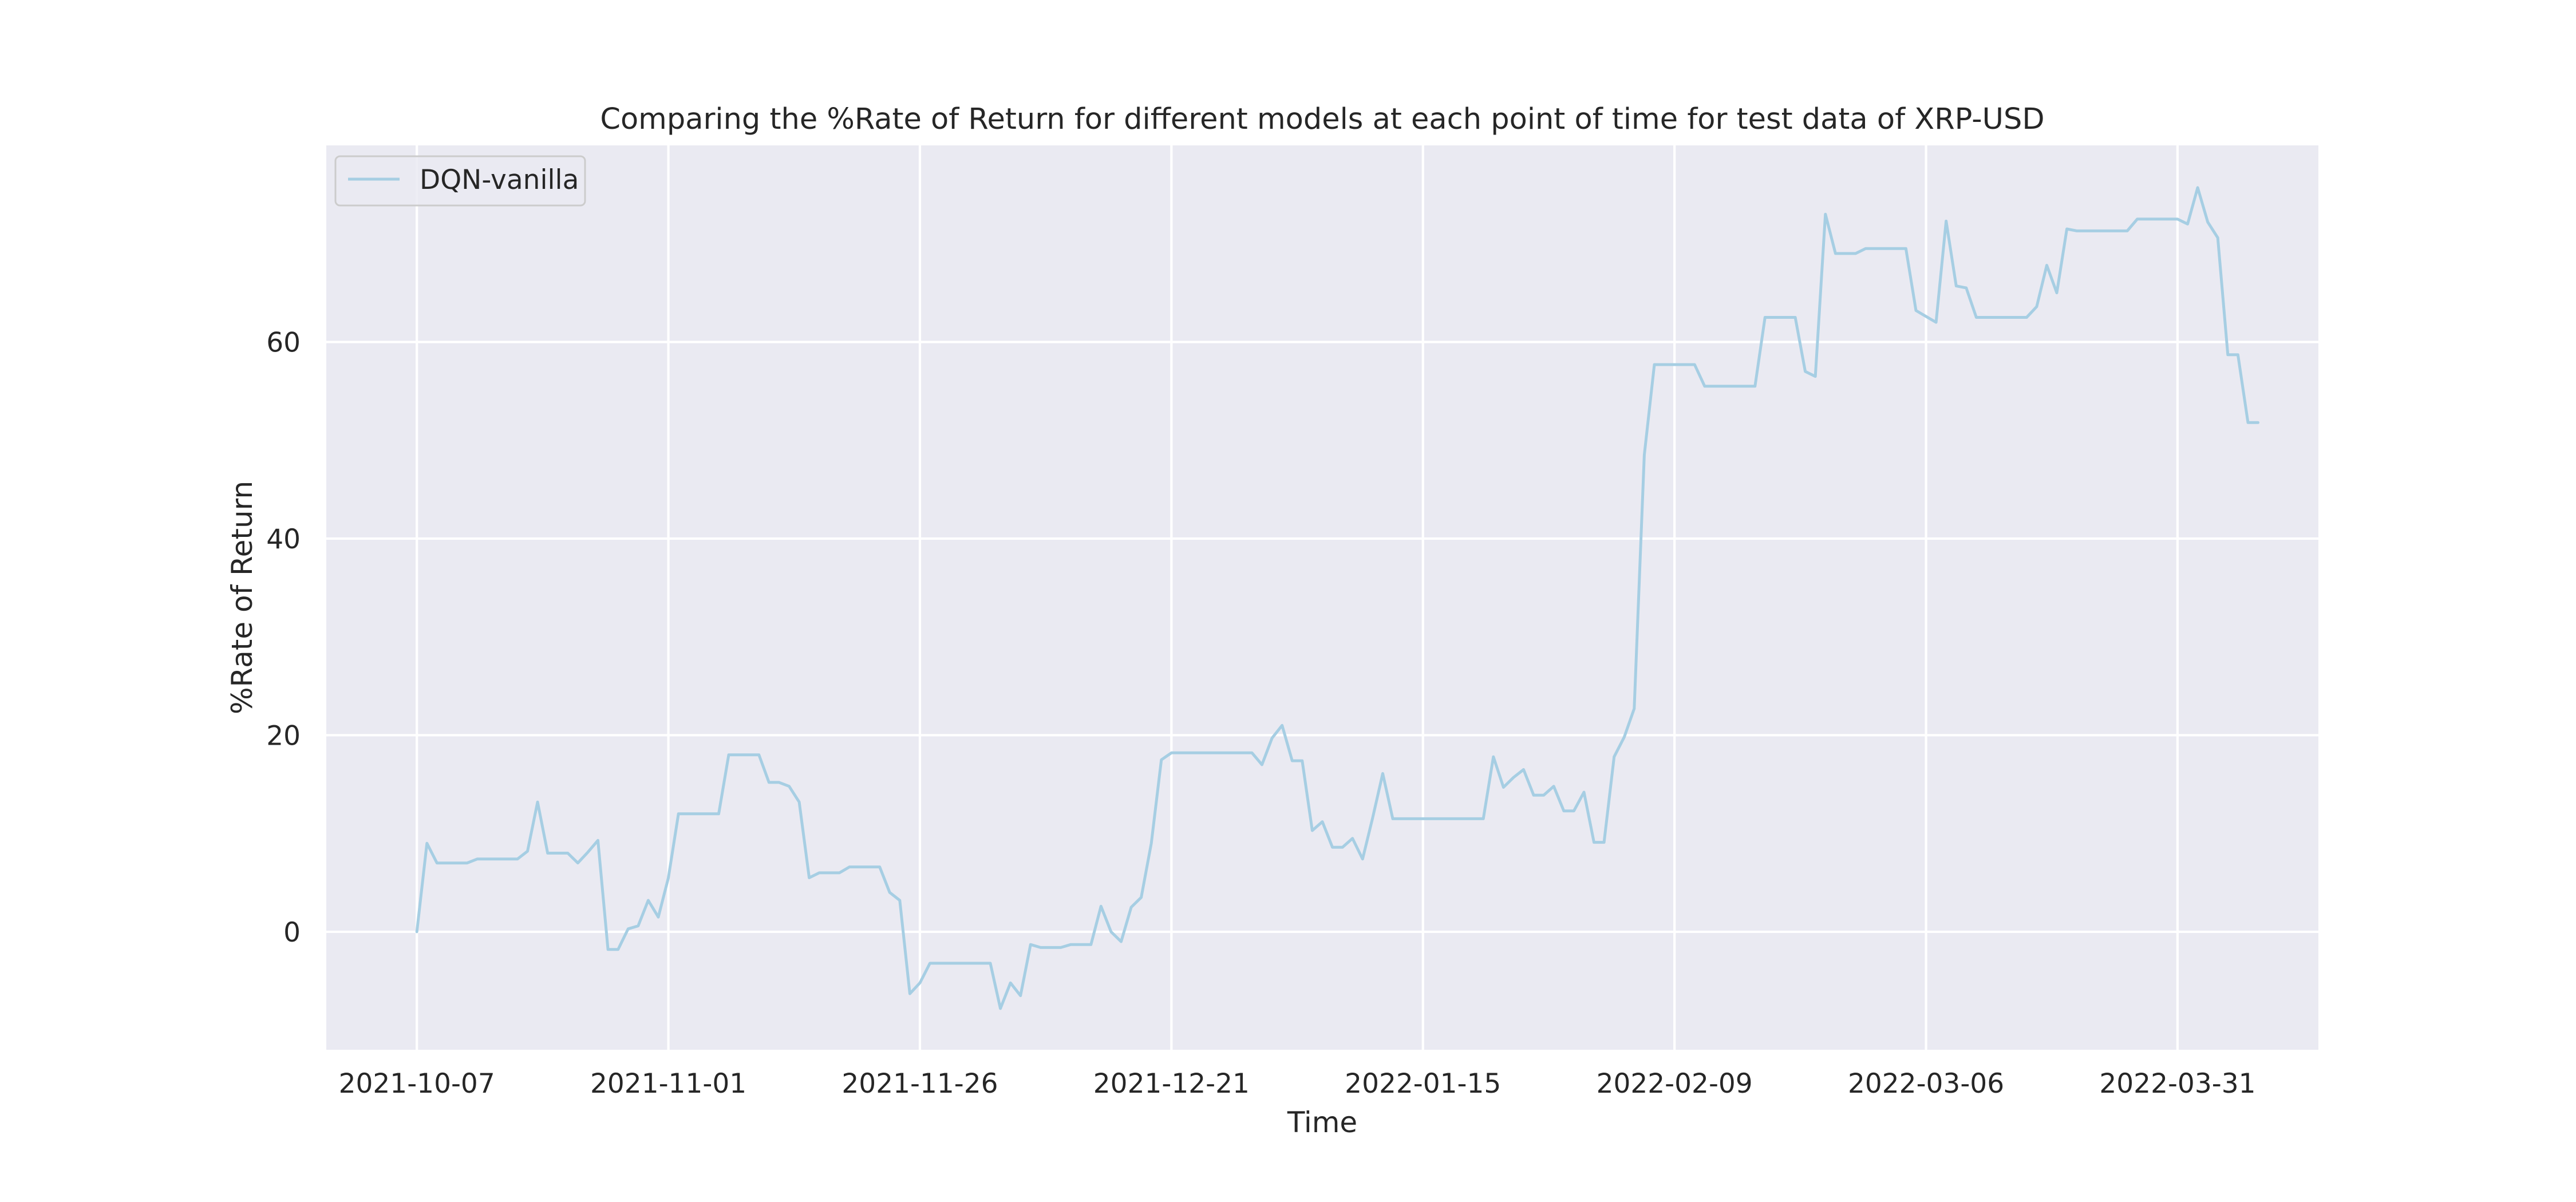 The image size is (2576, 1202). What do you see at coordinates (283, 638) in the screenshot?
I see `y-tick-labels: 0 20 40 60` at bounding box center [283, 638].